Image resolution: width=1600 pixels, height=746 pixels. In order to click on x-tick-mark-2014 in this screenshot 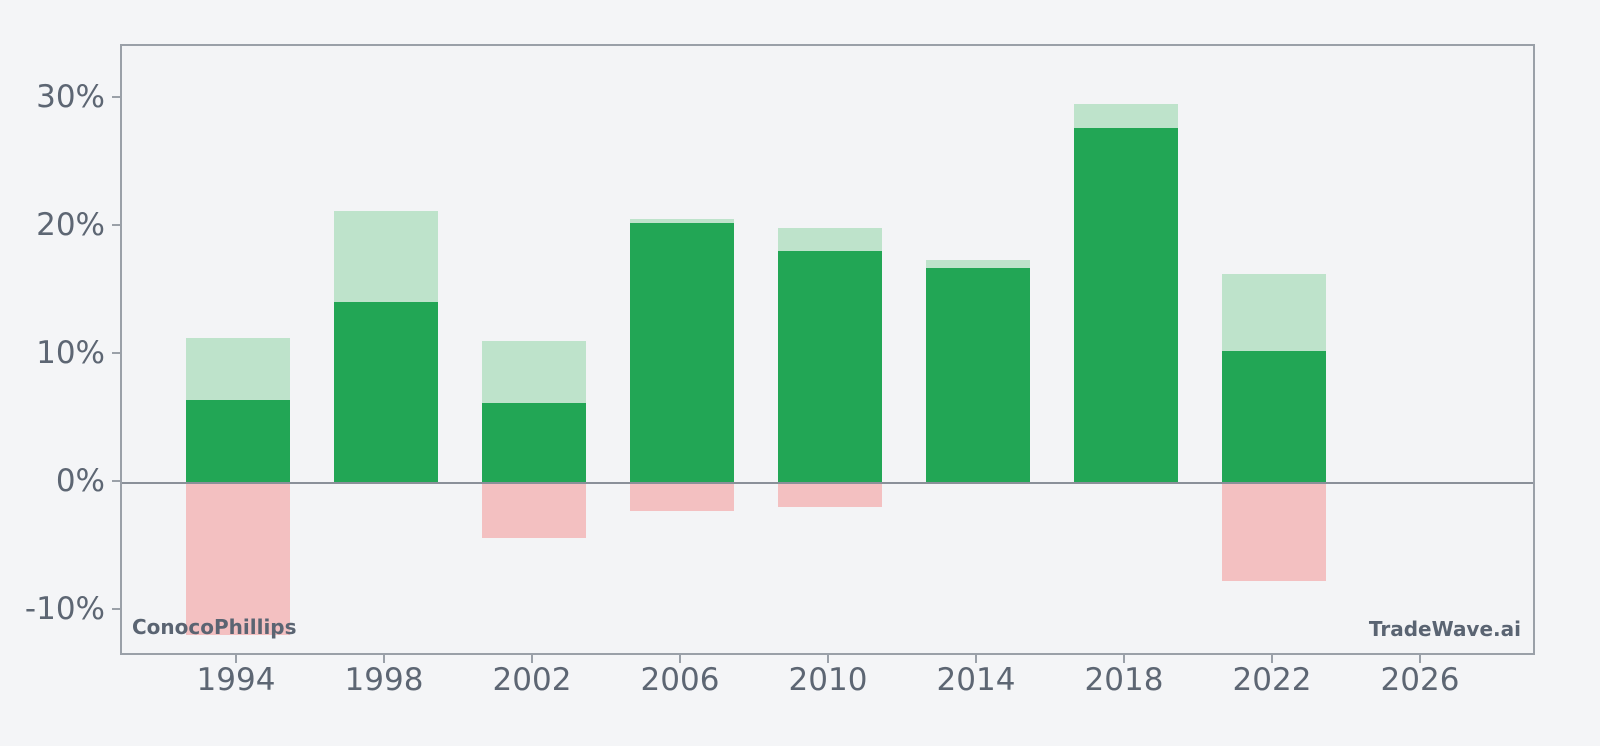, I will do `click(976, 659)`.